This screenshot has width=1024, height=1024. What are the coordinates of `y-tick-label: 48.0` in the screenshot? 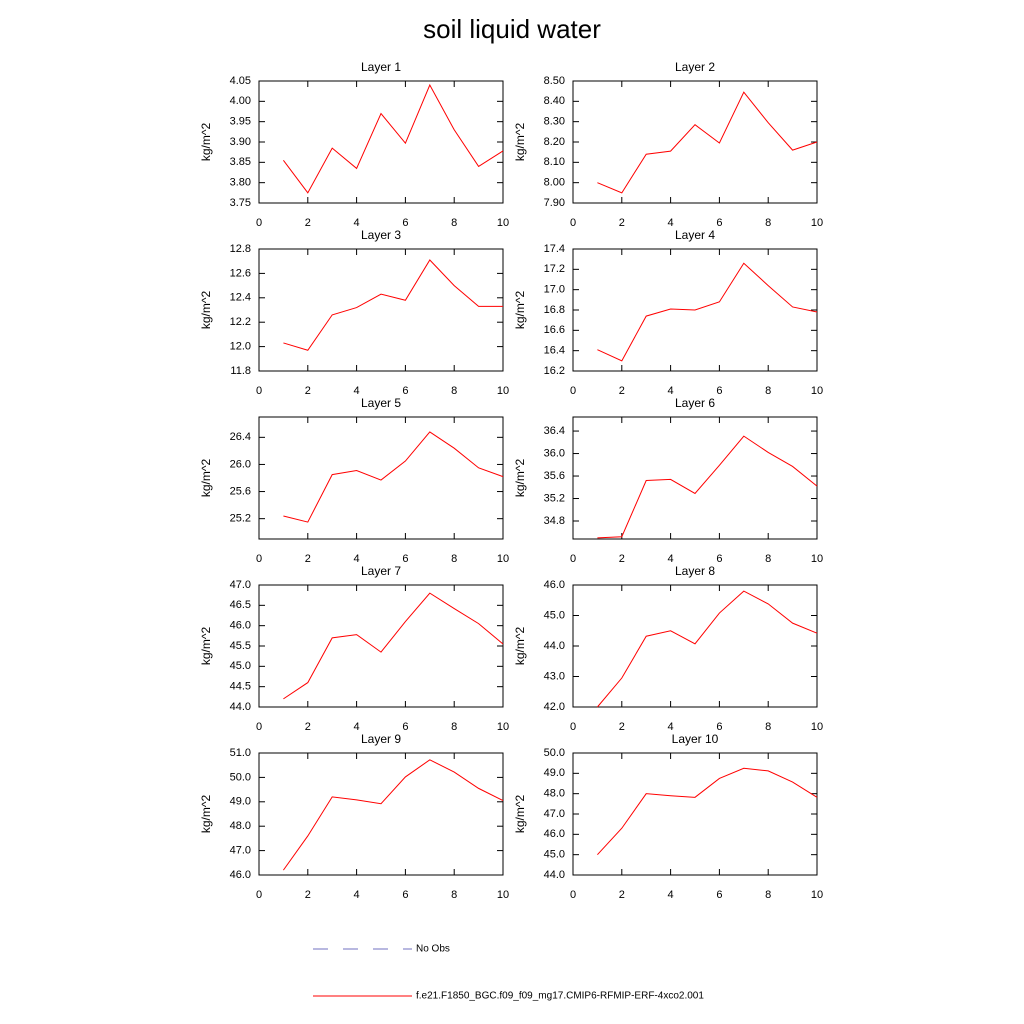 It's located at (554, 794).